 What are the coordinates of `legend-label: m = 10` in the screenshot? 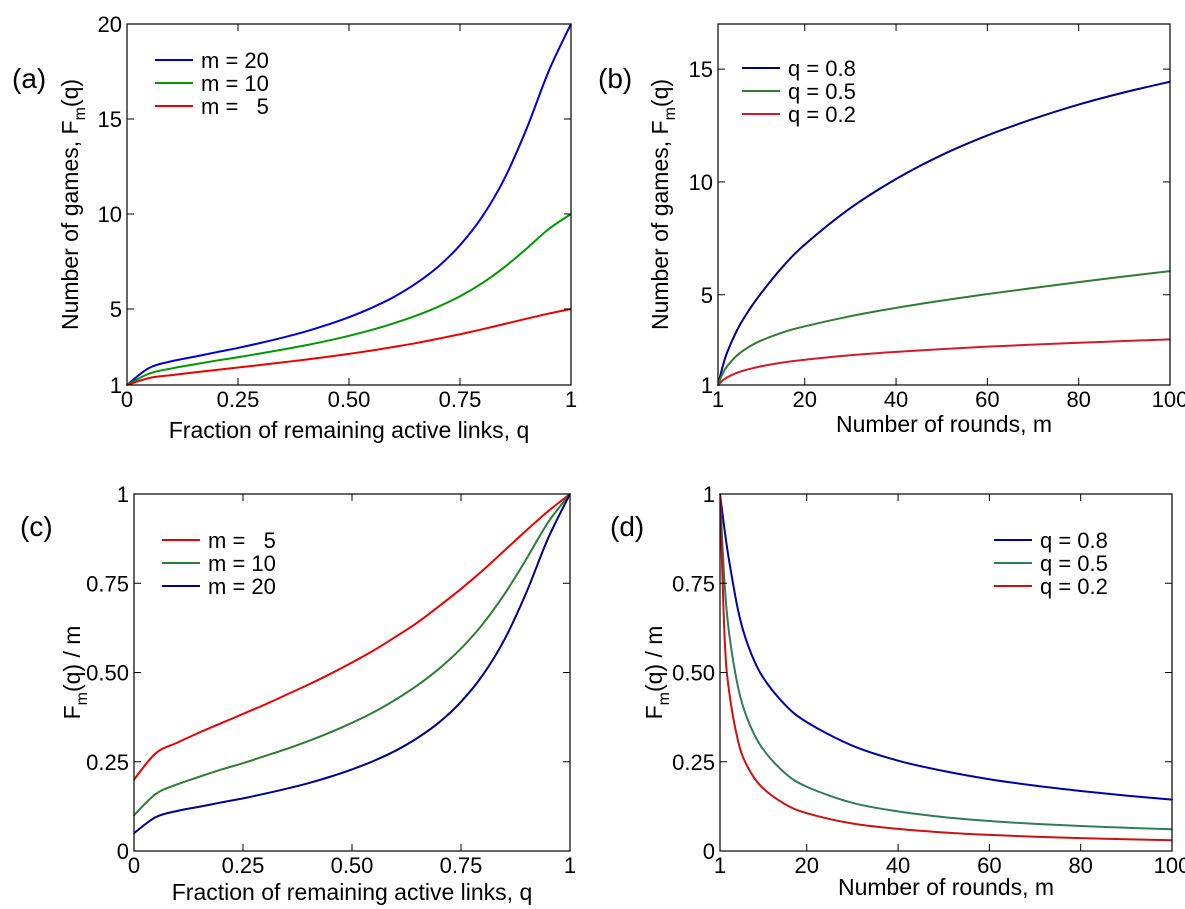 It's located at (235, 83).